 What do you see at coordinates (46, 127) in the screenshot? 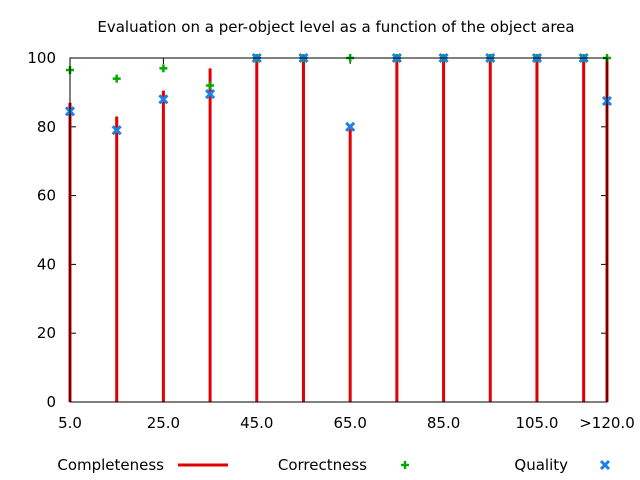
I see `y-tick-label: 80` at bounding box center [46, 127].